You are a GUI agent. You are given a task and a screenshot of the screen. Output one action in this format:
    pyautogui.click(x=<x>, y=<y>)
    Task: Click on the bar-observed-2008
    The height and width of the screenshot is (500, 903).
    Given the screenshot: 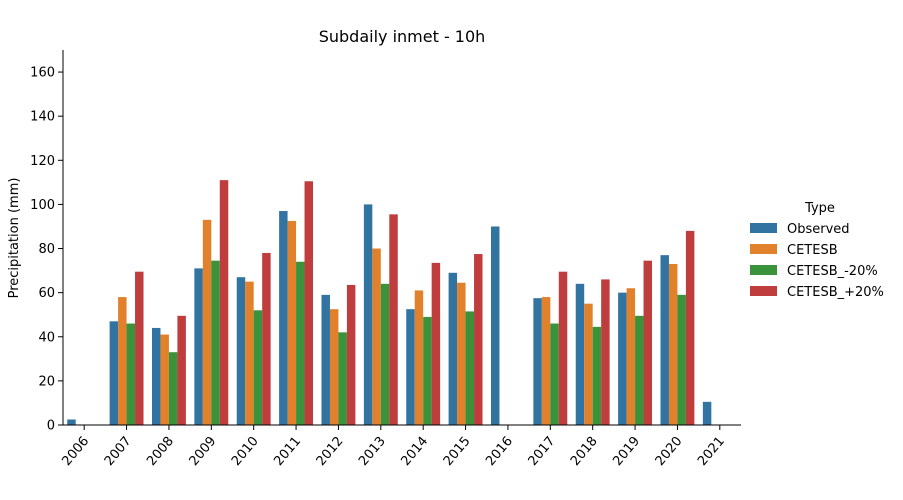 What is the action you would take?
    pyautogui.click(x=156, y=376)
    